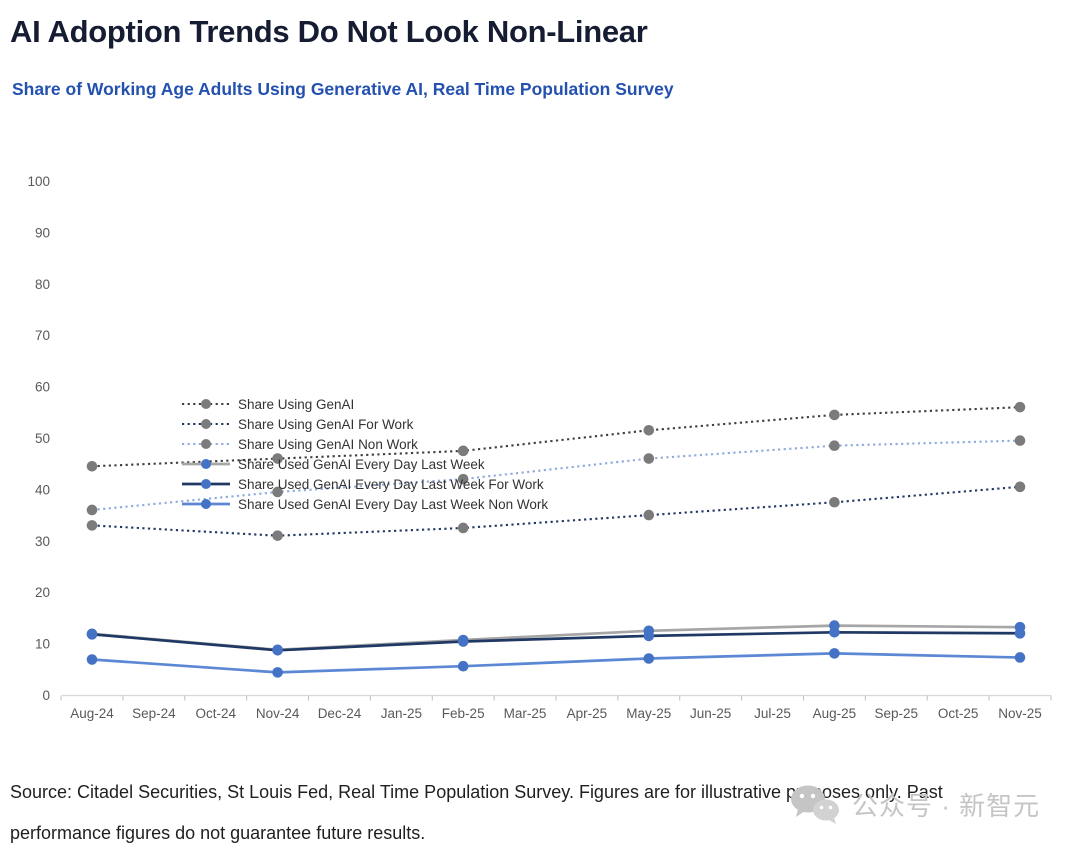  Describe the element at coordinates (42, 232) in the screenshot. I see `y-axis-label: 90` at that location.